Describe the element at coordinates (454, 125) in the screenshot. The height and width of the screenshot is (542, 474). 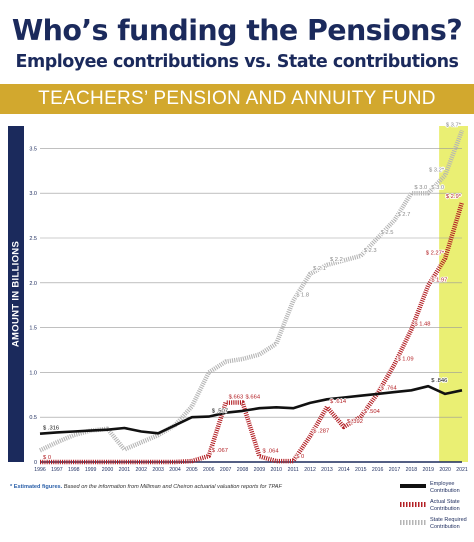
I see `data-label: $ 3.7*` at that location.